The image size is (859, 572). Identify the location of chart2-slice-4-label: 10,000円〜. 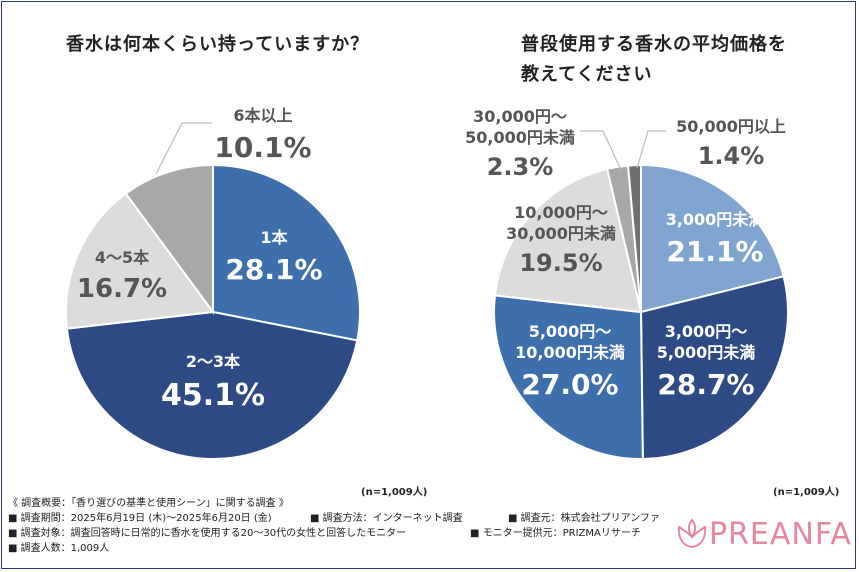
(561, 212).